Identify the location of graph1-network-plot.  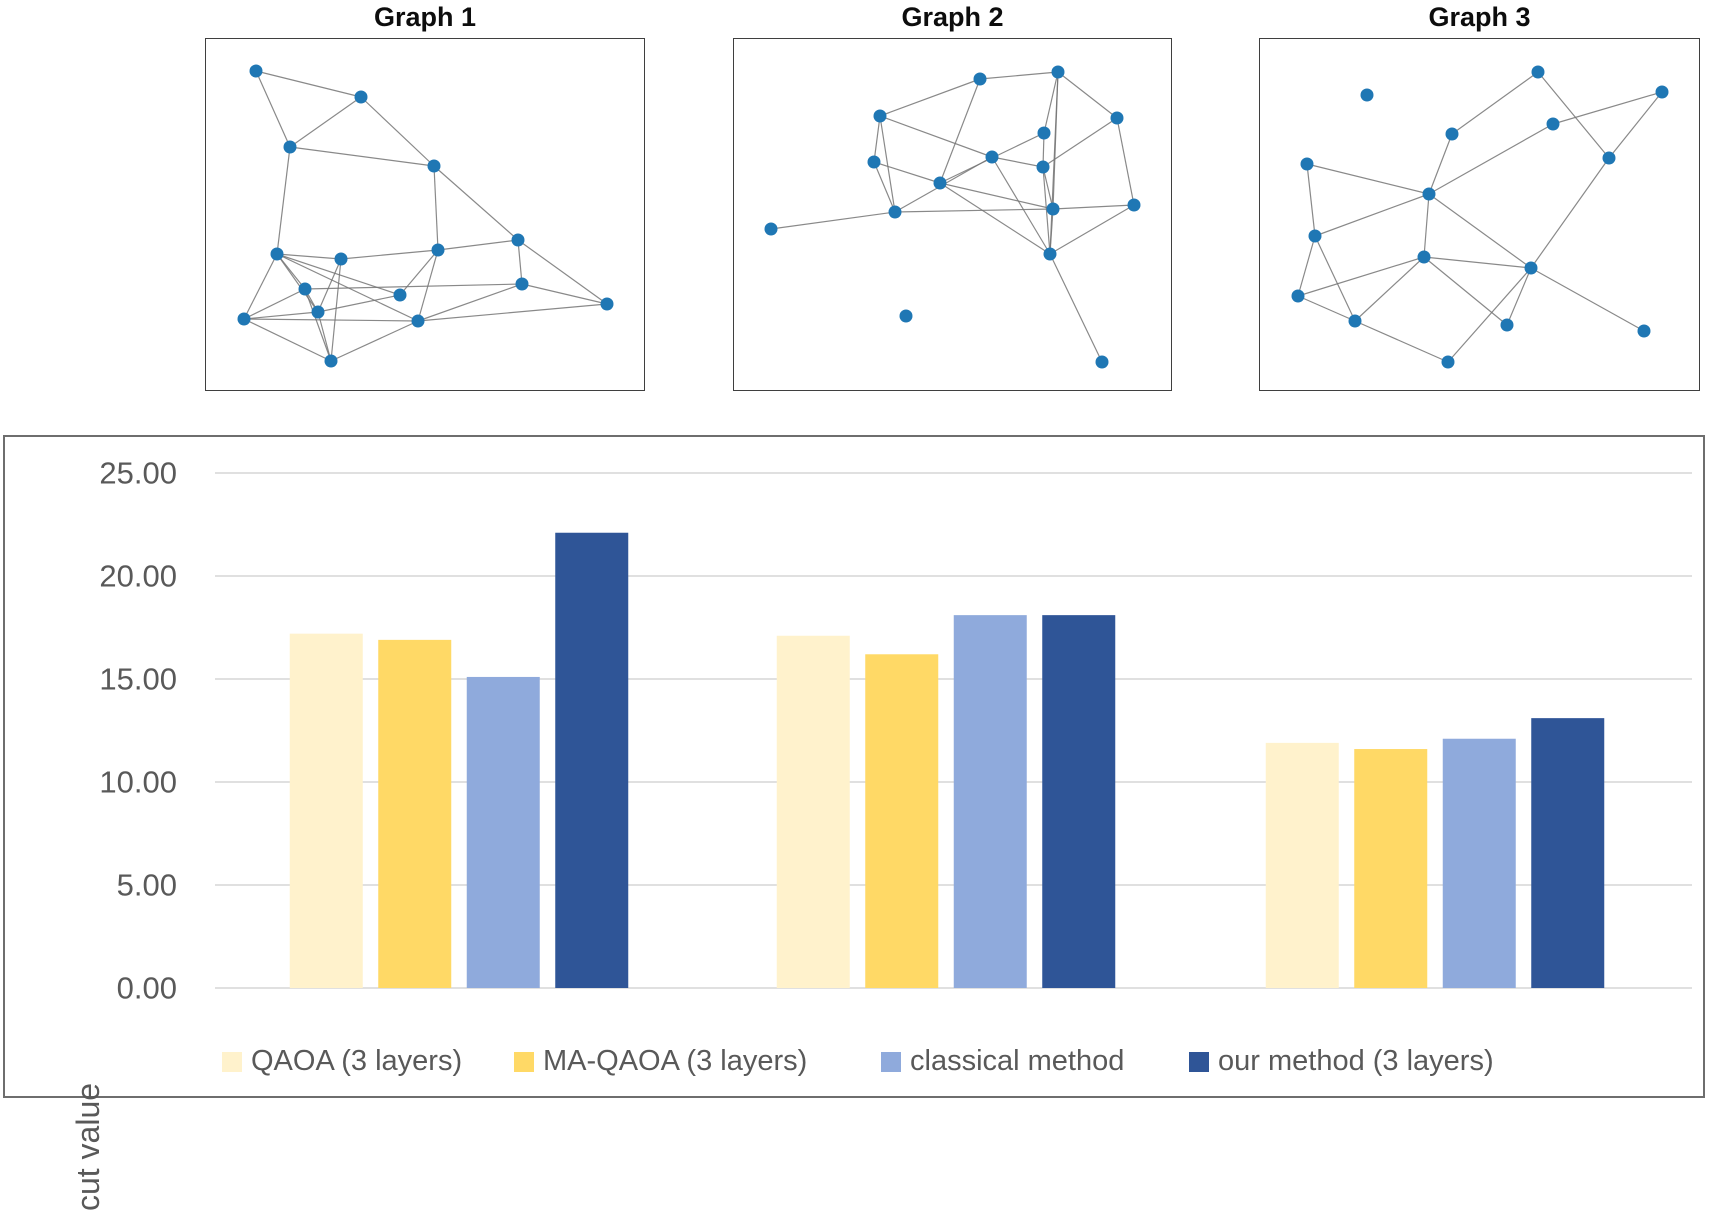
(425, 214).